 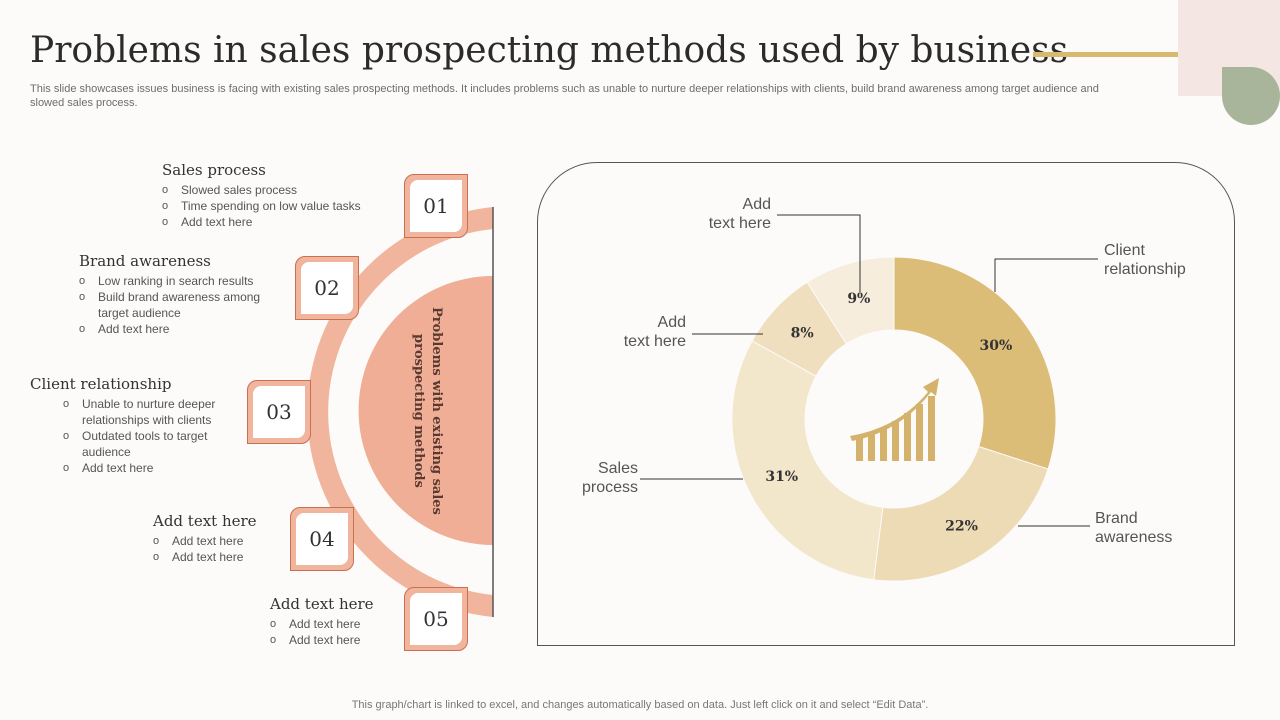 I want to click on badge-05: 05, so click(x=436, y=619).